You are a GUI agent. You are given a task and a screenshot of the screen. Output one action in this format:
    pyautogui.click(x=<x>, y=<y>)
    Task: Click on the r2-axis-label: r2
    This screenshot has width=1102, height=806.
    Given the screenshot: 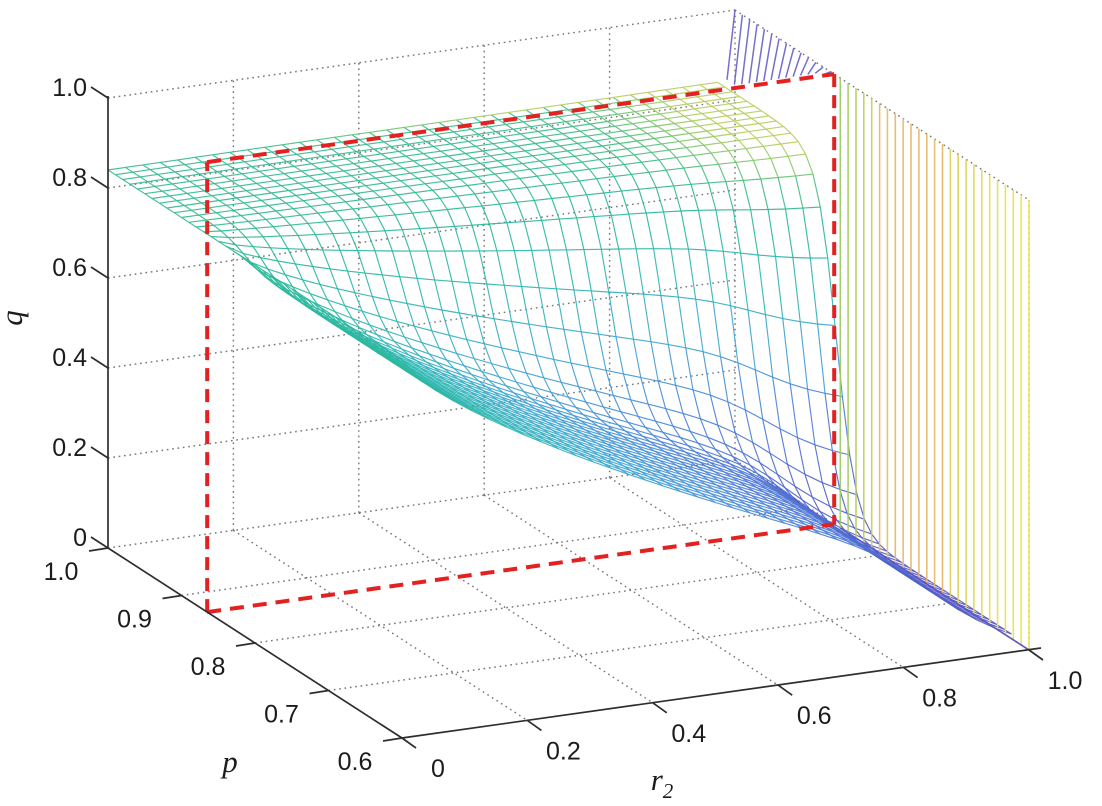 What is the action you would take?
    pyautogui.click(x=662, y=782)
    